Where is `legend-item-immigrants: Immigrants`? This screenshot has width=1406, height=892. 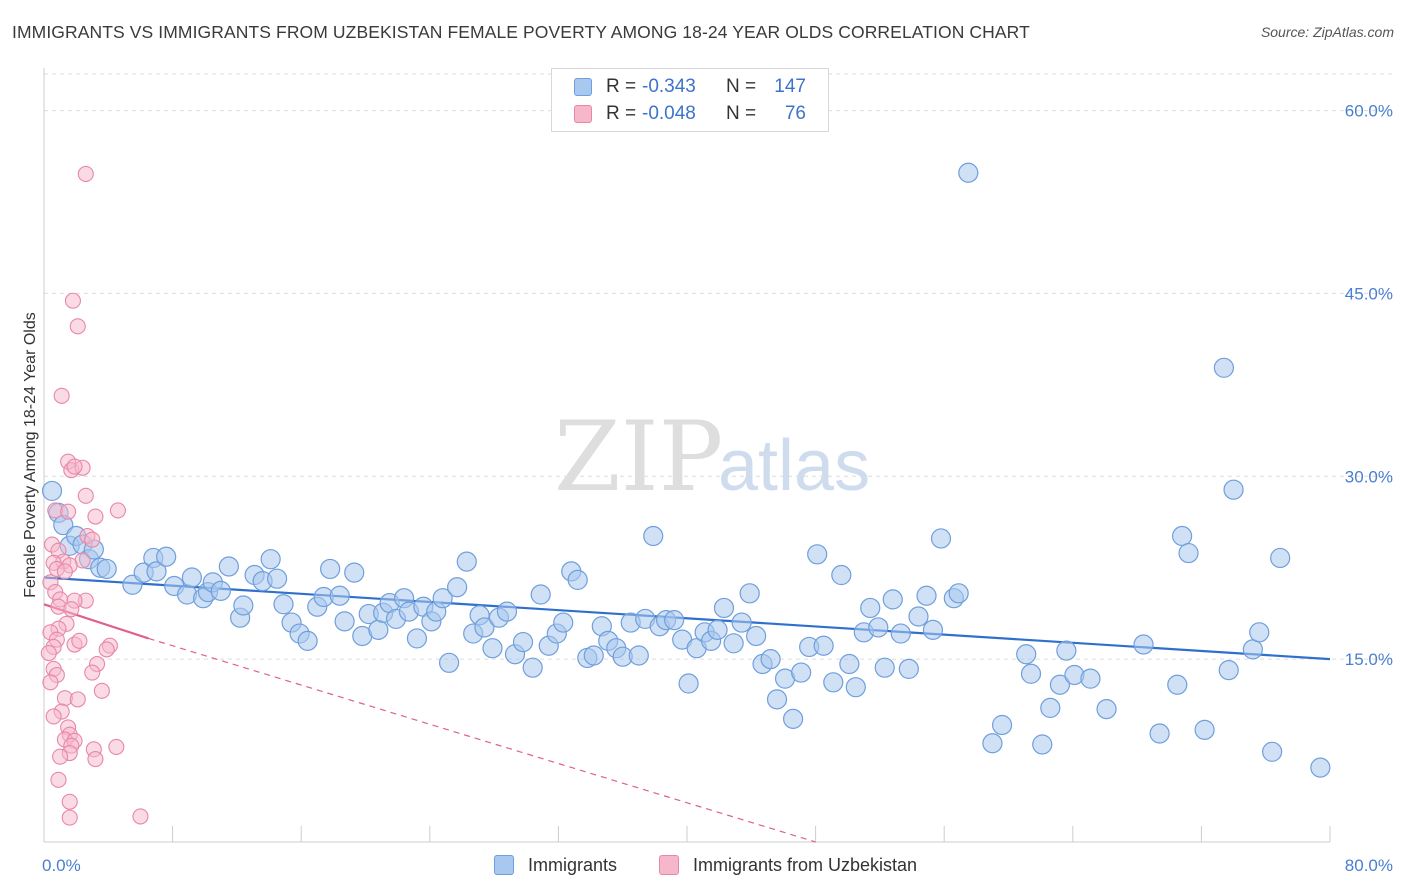 legend-item-immigrants: Immigrants is located at coordinates (555, 865).